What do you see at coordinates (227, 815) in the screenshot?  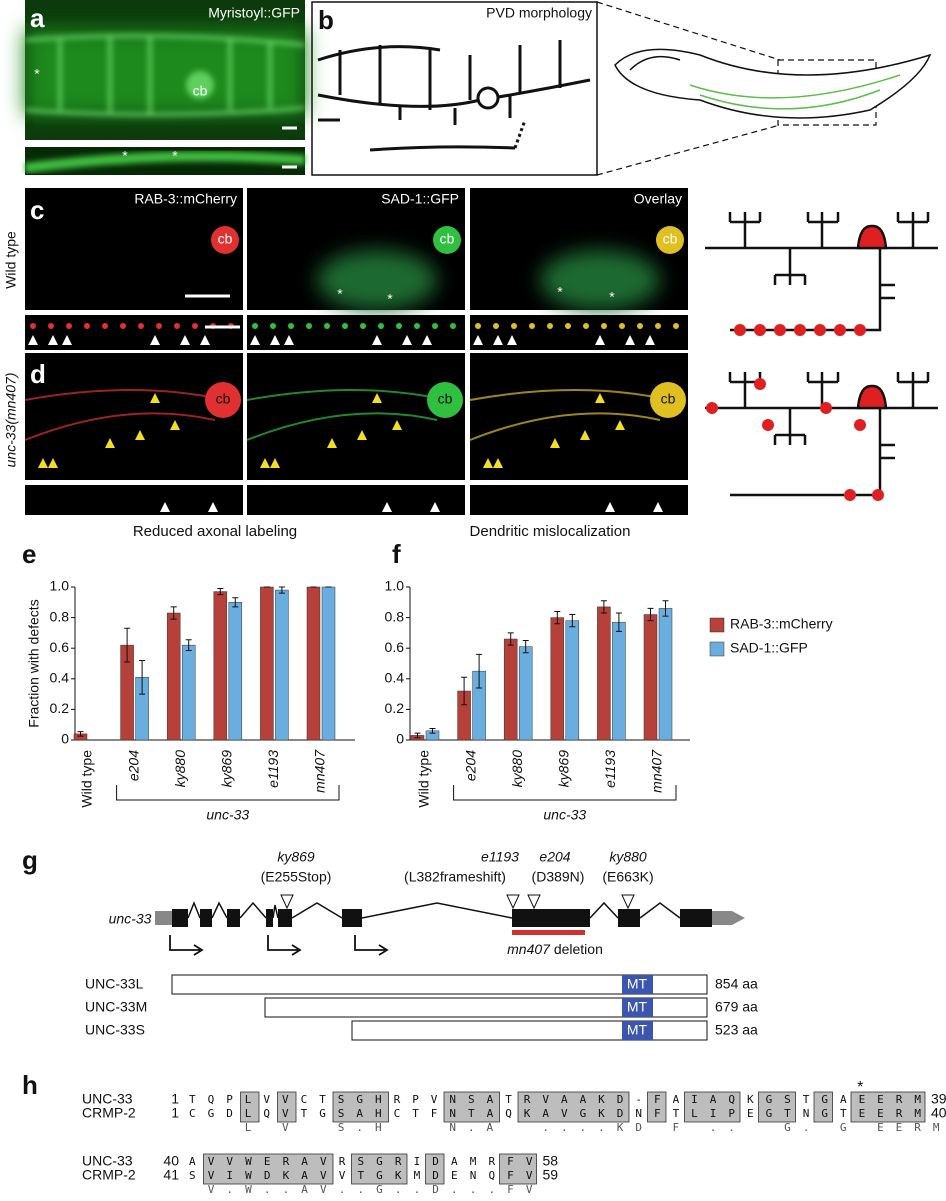 I see `group-label: unc-33` at bounding box center [227, 815].